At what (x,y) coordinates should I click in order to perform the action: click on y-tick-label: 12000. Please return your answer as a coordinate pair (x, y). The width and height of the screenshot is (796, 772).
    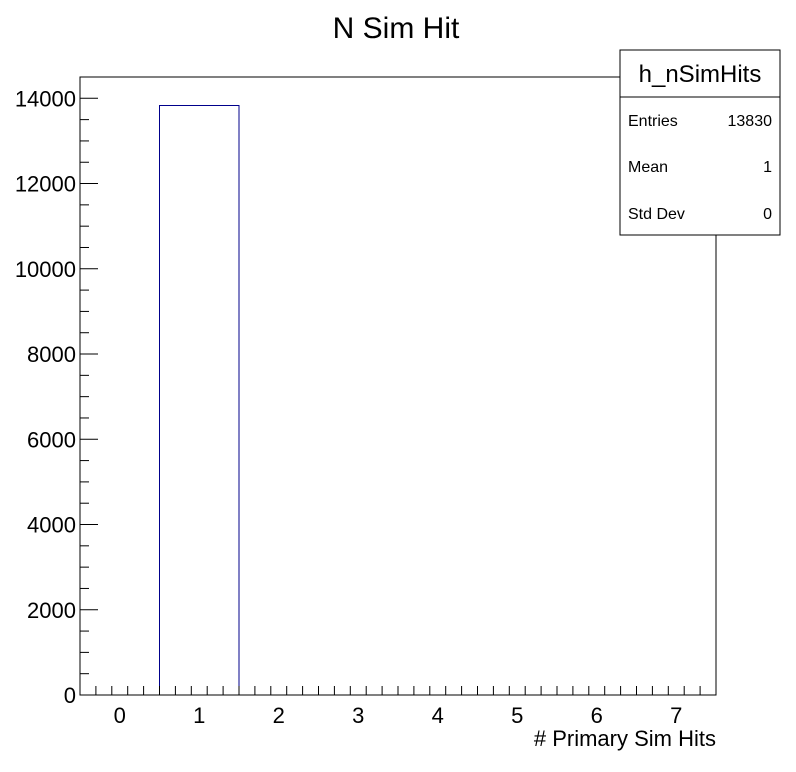
    Looking at the image, I should click on (45, 184).